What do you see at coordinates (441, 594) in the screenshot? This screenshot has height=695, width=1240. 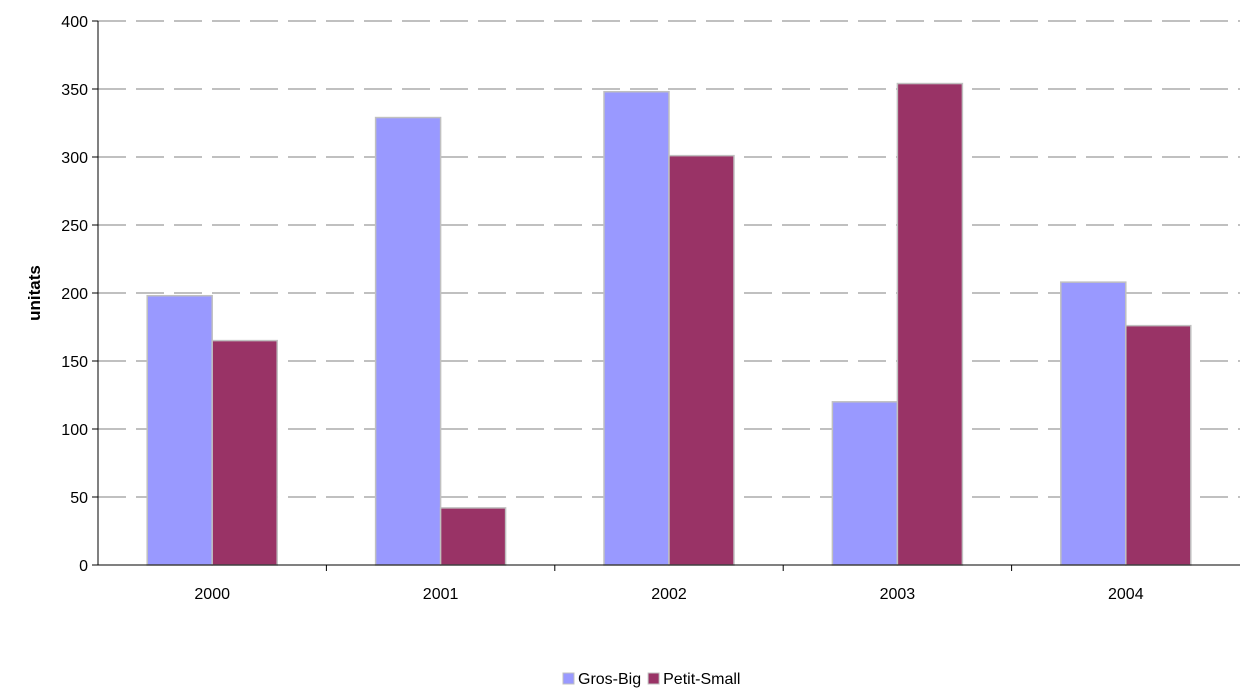 I see `x-tick-label: 2001` at bounding box center [441, 594].